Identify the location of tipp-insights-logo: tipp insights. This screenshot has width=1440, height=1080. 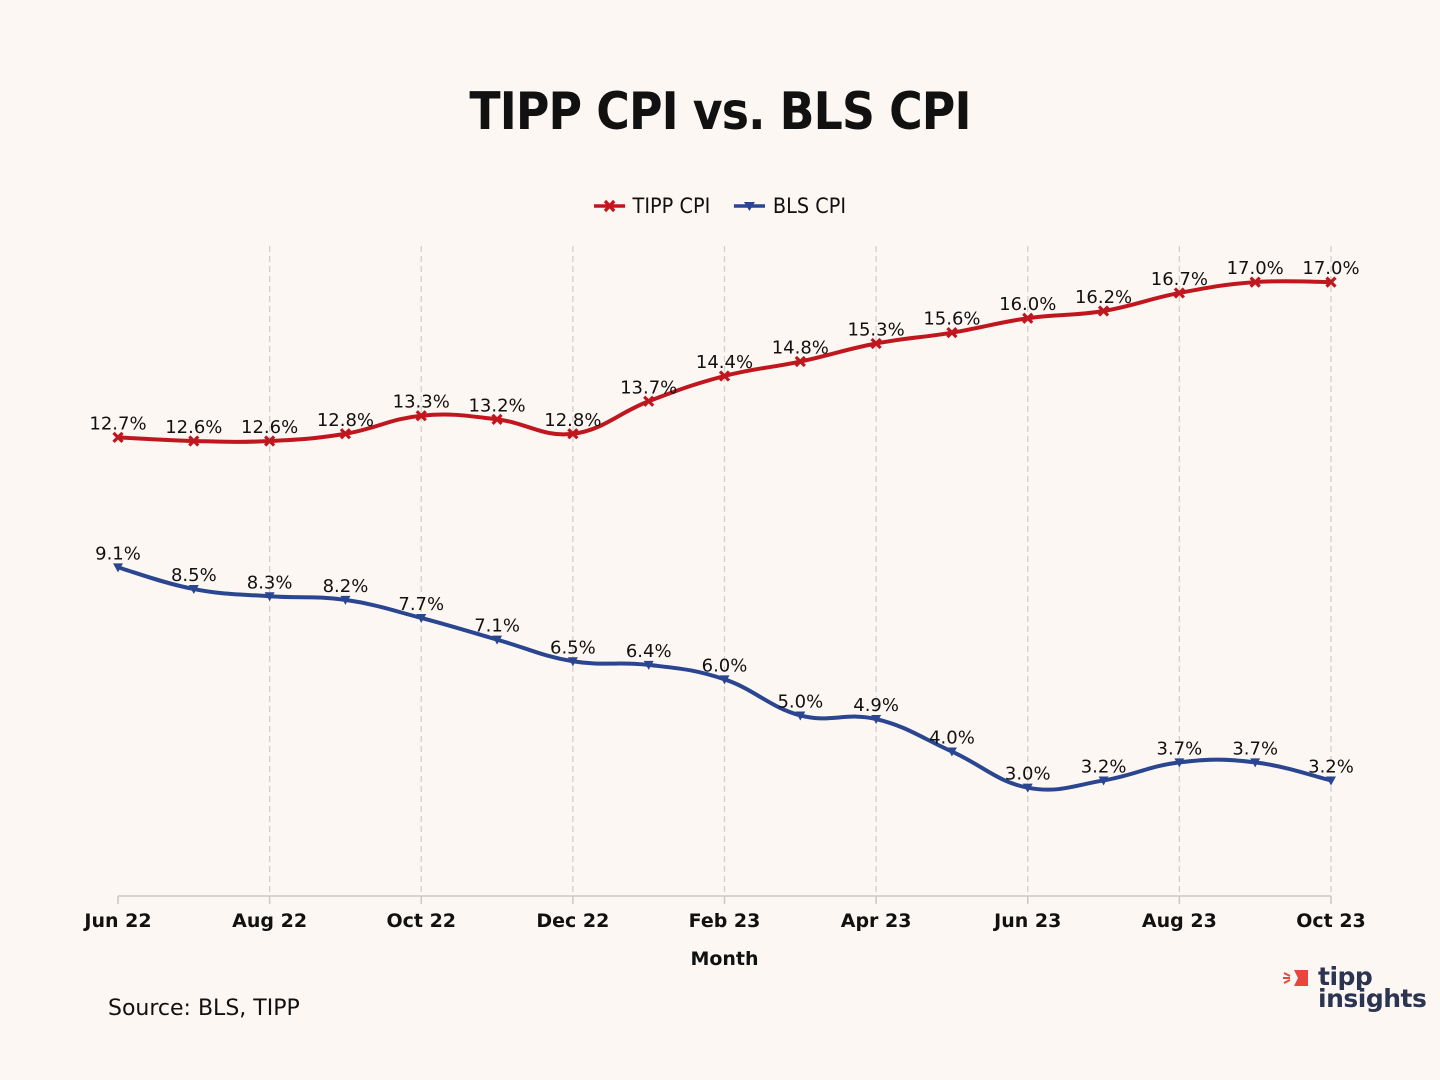
(1357, 989).